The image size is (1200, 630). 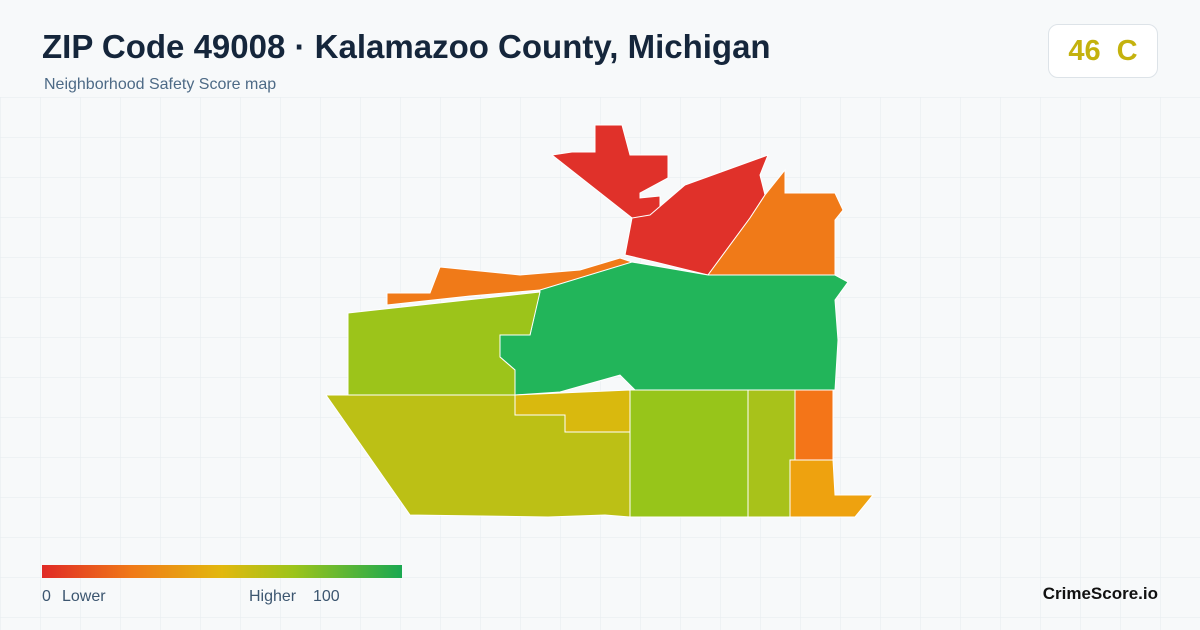 I want to click on score-badge: 46 C, so click(x=1103, y=51).